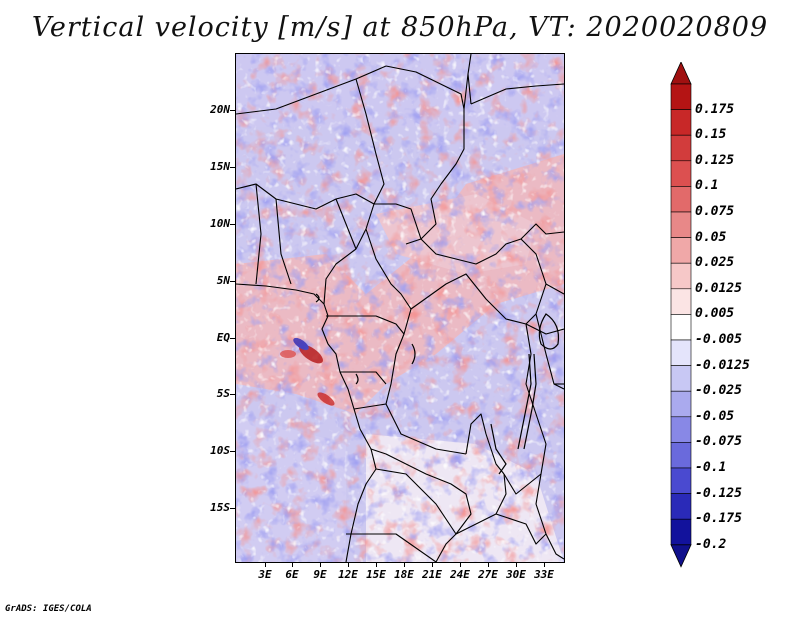 Image resolution: width=800 pixels, height=618 pixels. What do you see at coordinates (265, 574) in the screenshot?
I see `lon-label-3e: 3E` at bounding box center [265, 574].